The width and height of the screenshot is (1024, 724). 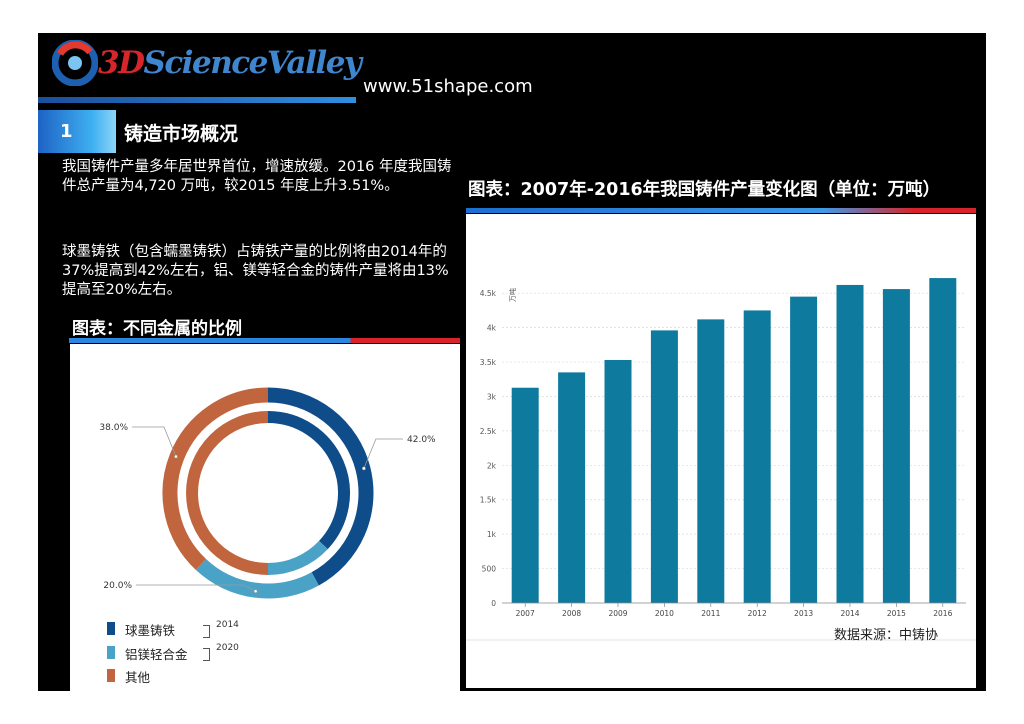 I want to click on y-tick-label-2500: 2.5k, so click(x=488, y=431).